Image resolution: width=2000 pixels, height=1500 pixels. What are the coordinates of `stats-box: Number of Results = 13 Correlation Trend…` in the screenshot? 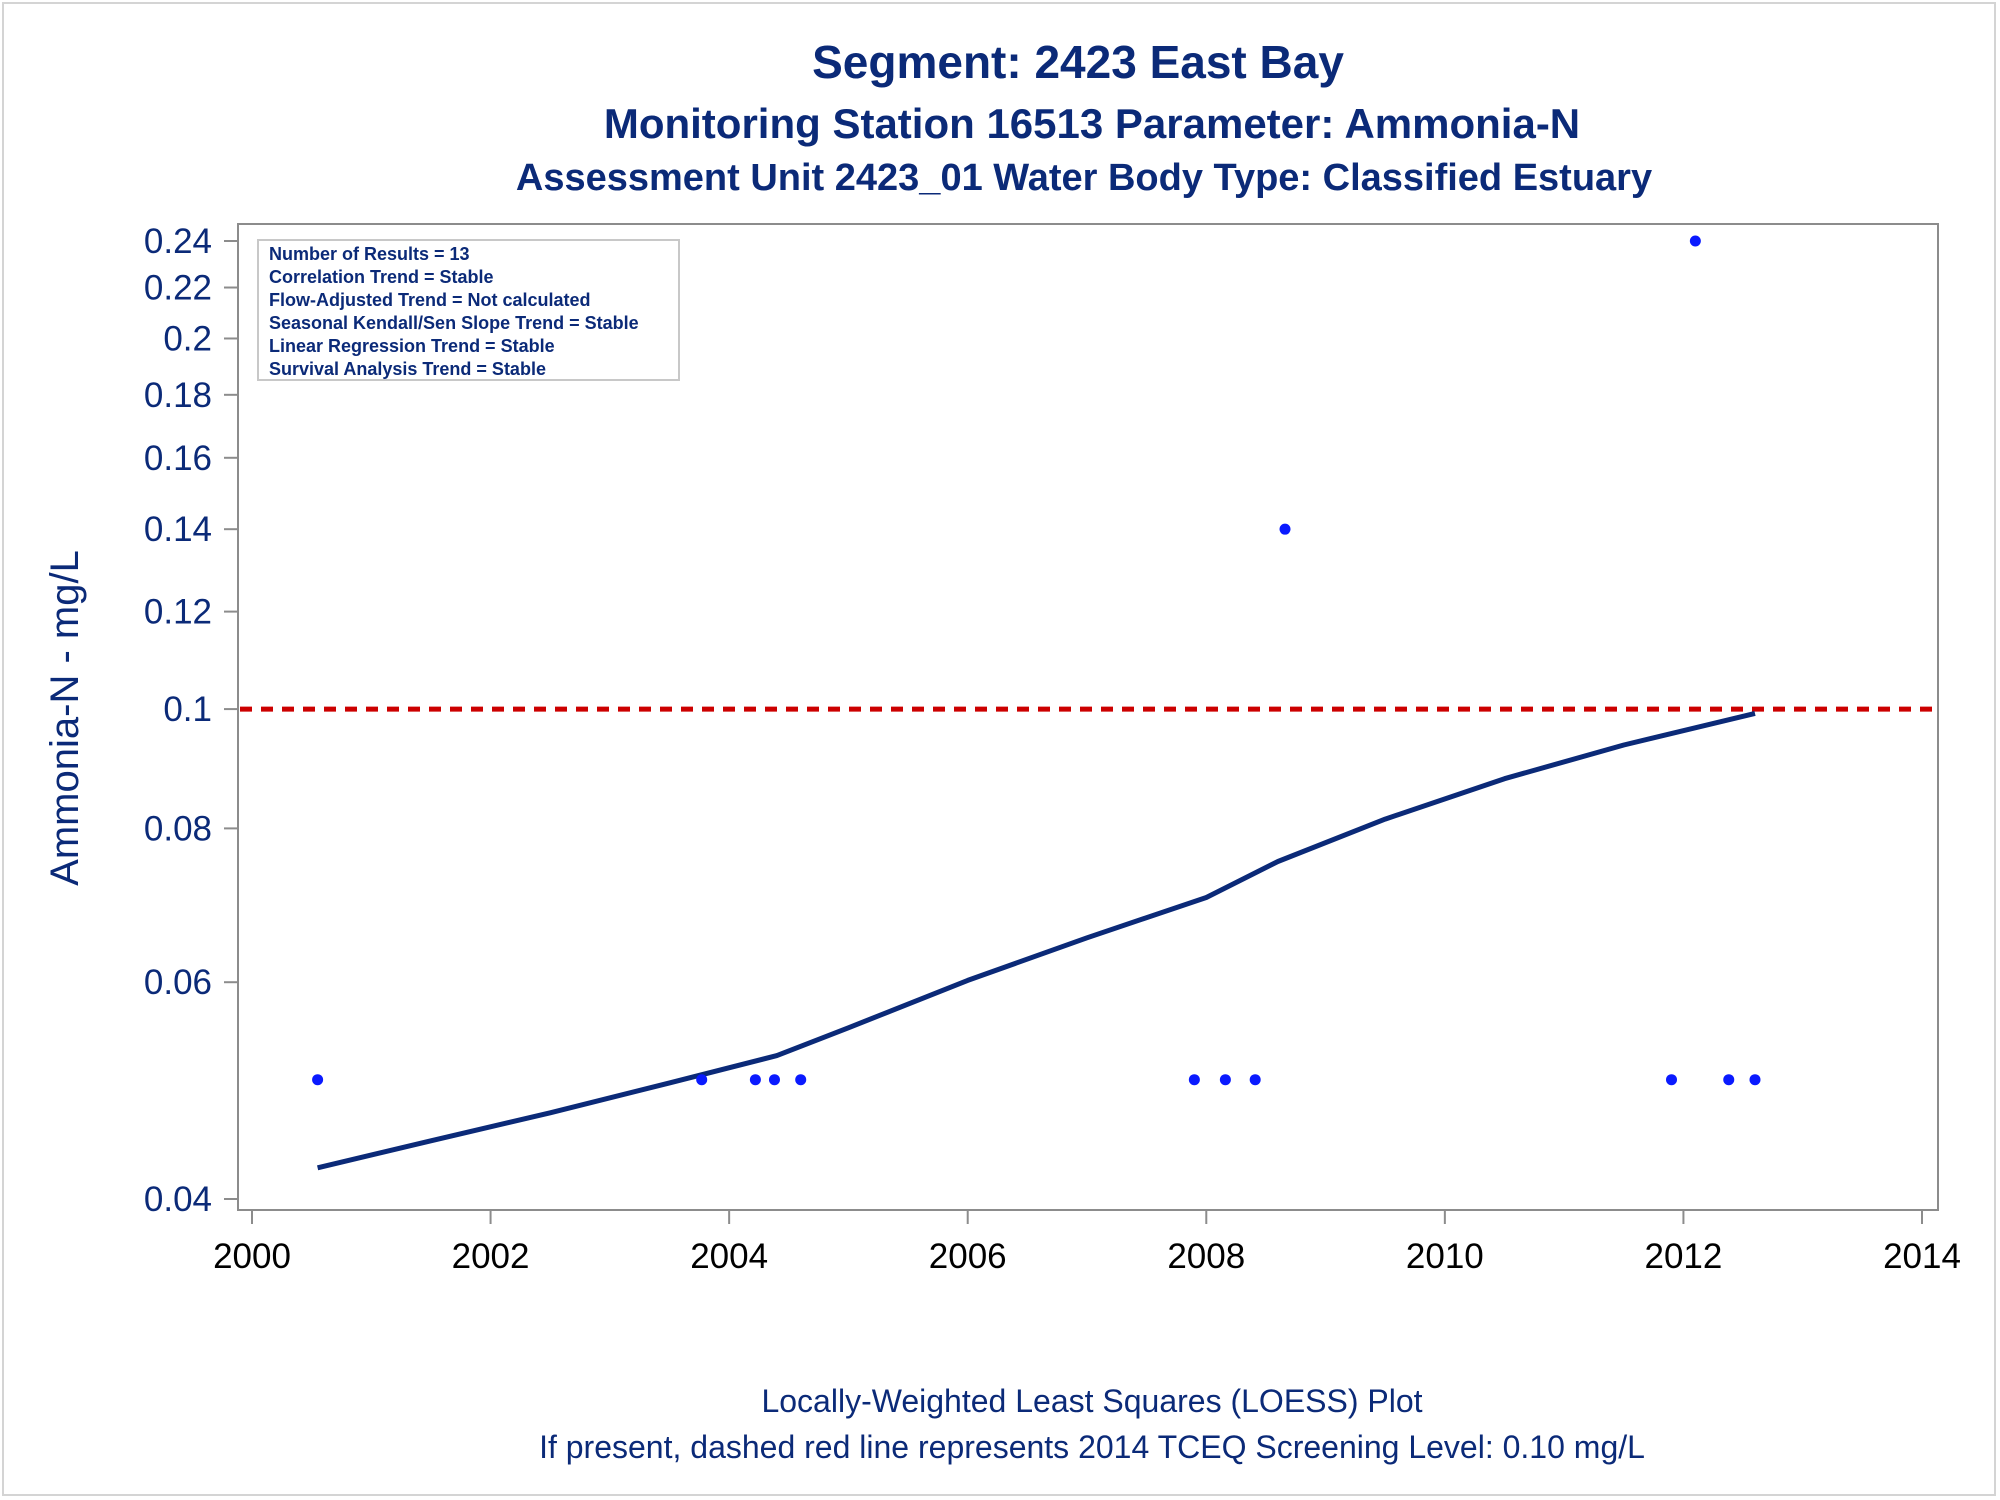 It's located at (468, 310).